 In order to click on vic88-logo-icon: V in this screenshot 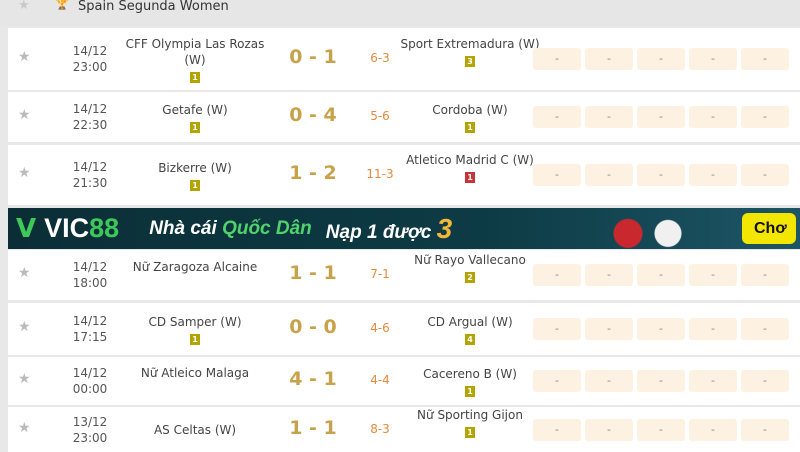, I will do `click(26, 228)`.